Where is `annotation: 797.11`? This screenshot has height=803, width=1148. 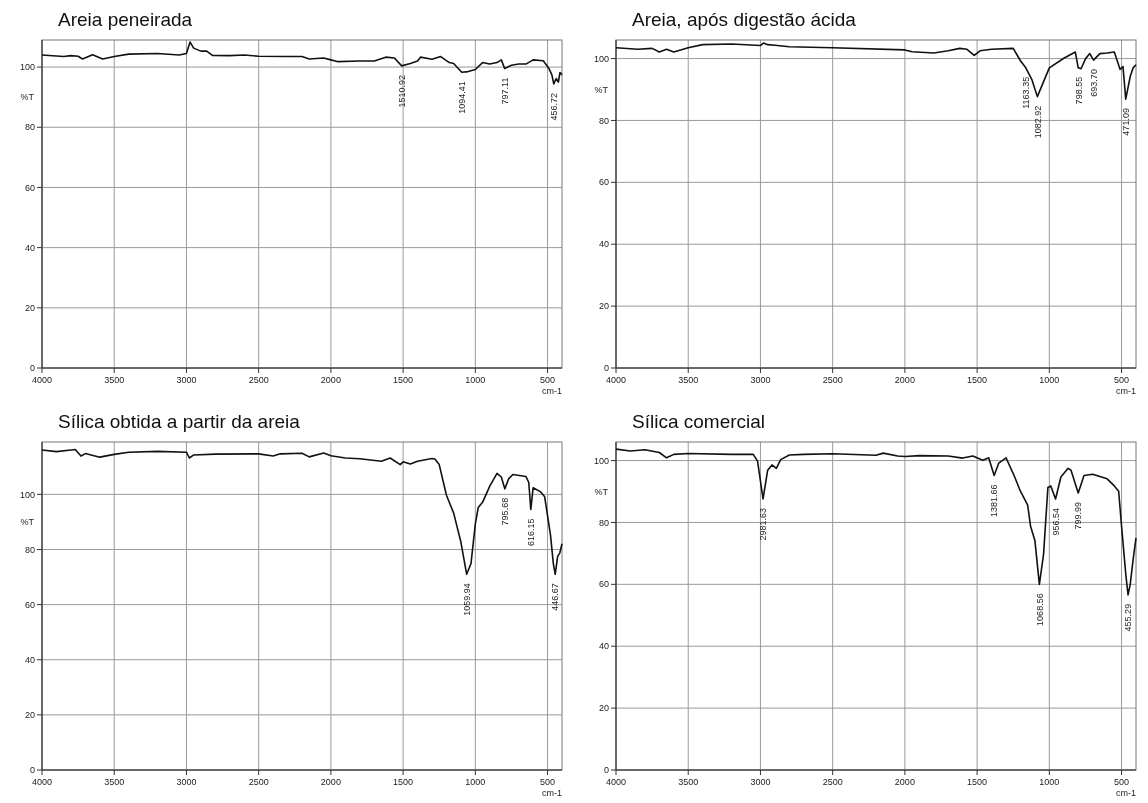
annotation: 797.11 is located at coordinates (504, 91).